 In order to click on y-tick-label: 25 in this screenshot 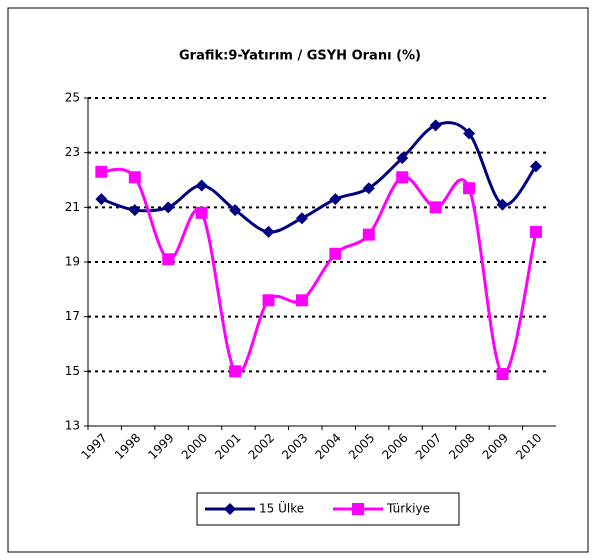, I will do `click(72, 98)`.